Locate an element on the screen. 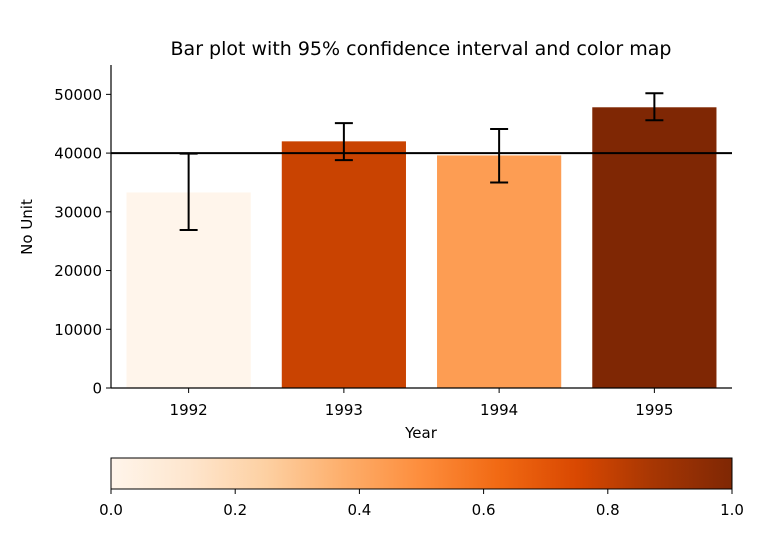  bar-1995 is located at coordinates (654, 248).